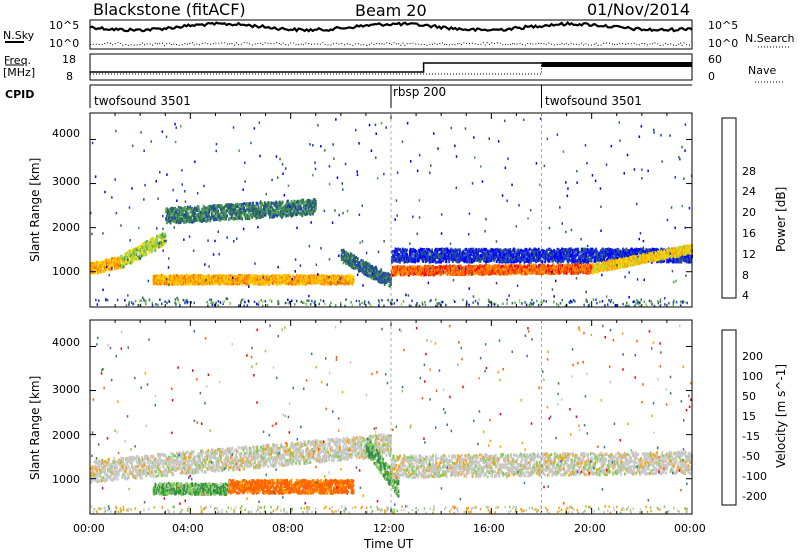 The height and width of the screenshot is (554, 800). What do you see at coordinates (66, 479) in the screenshot?
I see `velocity-ytick-1000: 1000` at bounding box center [66, 479].